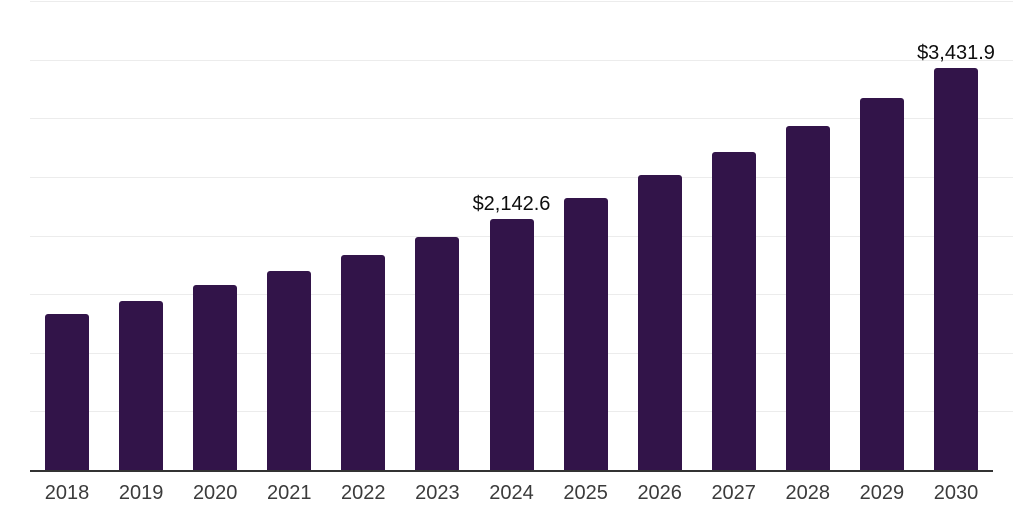 Image resolution: width=1024 pixels, height=512 pixels. I want to click on tick-label-2018: 2018, so click(67, 493).